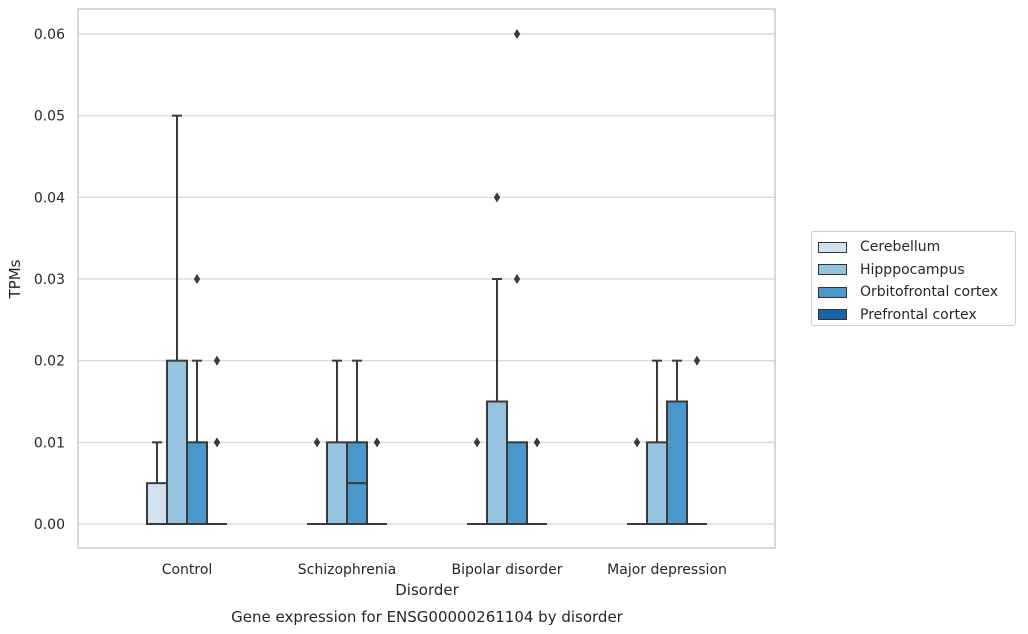  I want to click on legend-item: Cerebellum, so click(916, 247).